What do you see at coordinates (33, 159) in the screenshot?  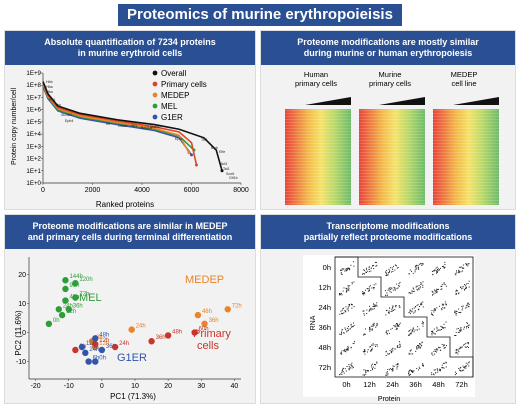 I see `chart1-ytick-label: 1E+2` at bounding box center [33, 159].